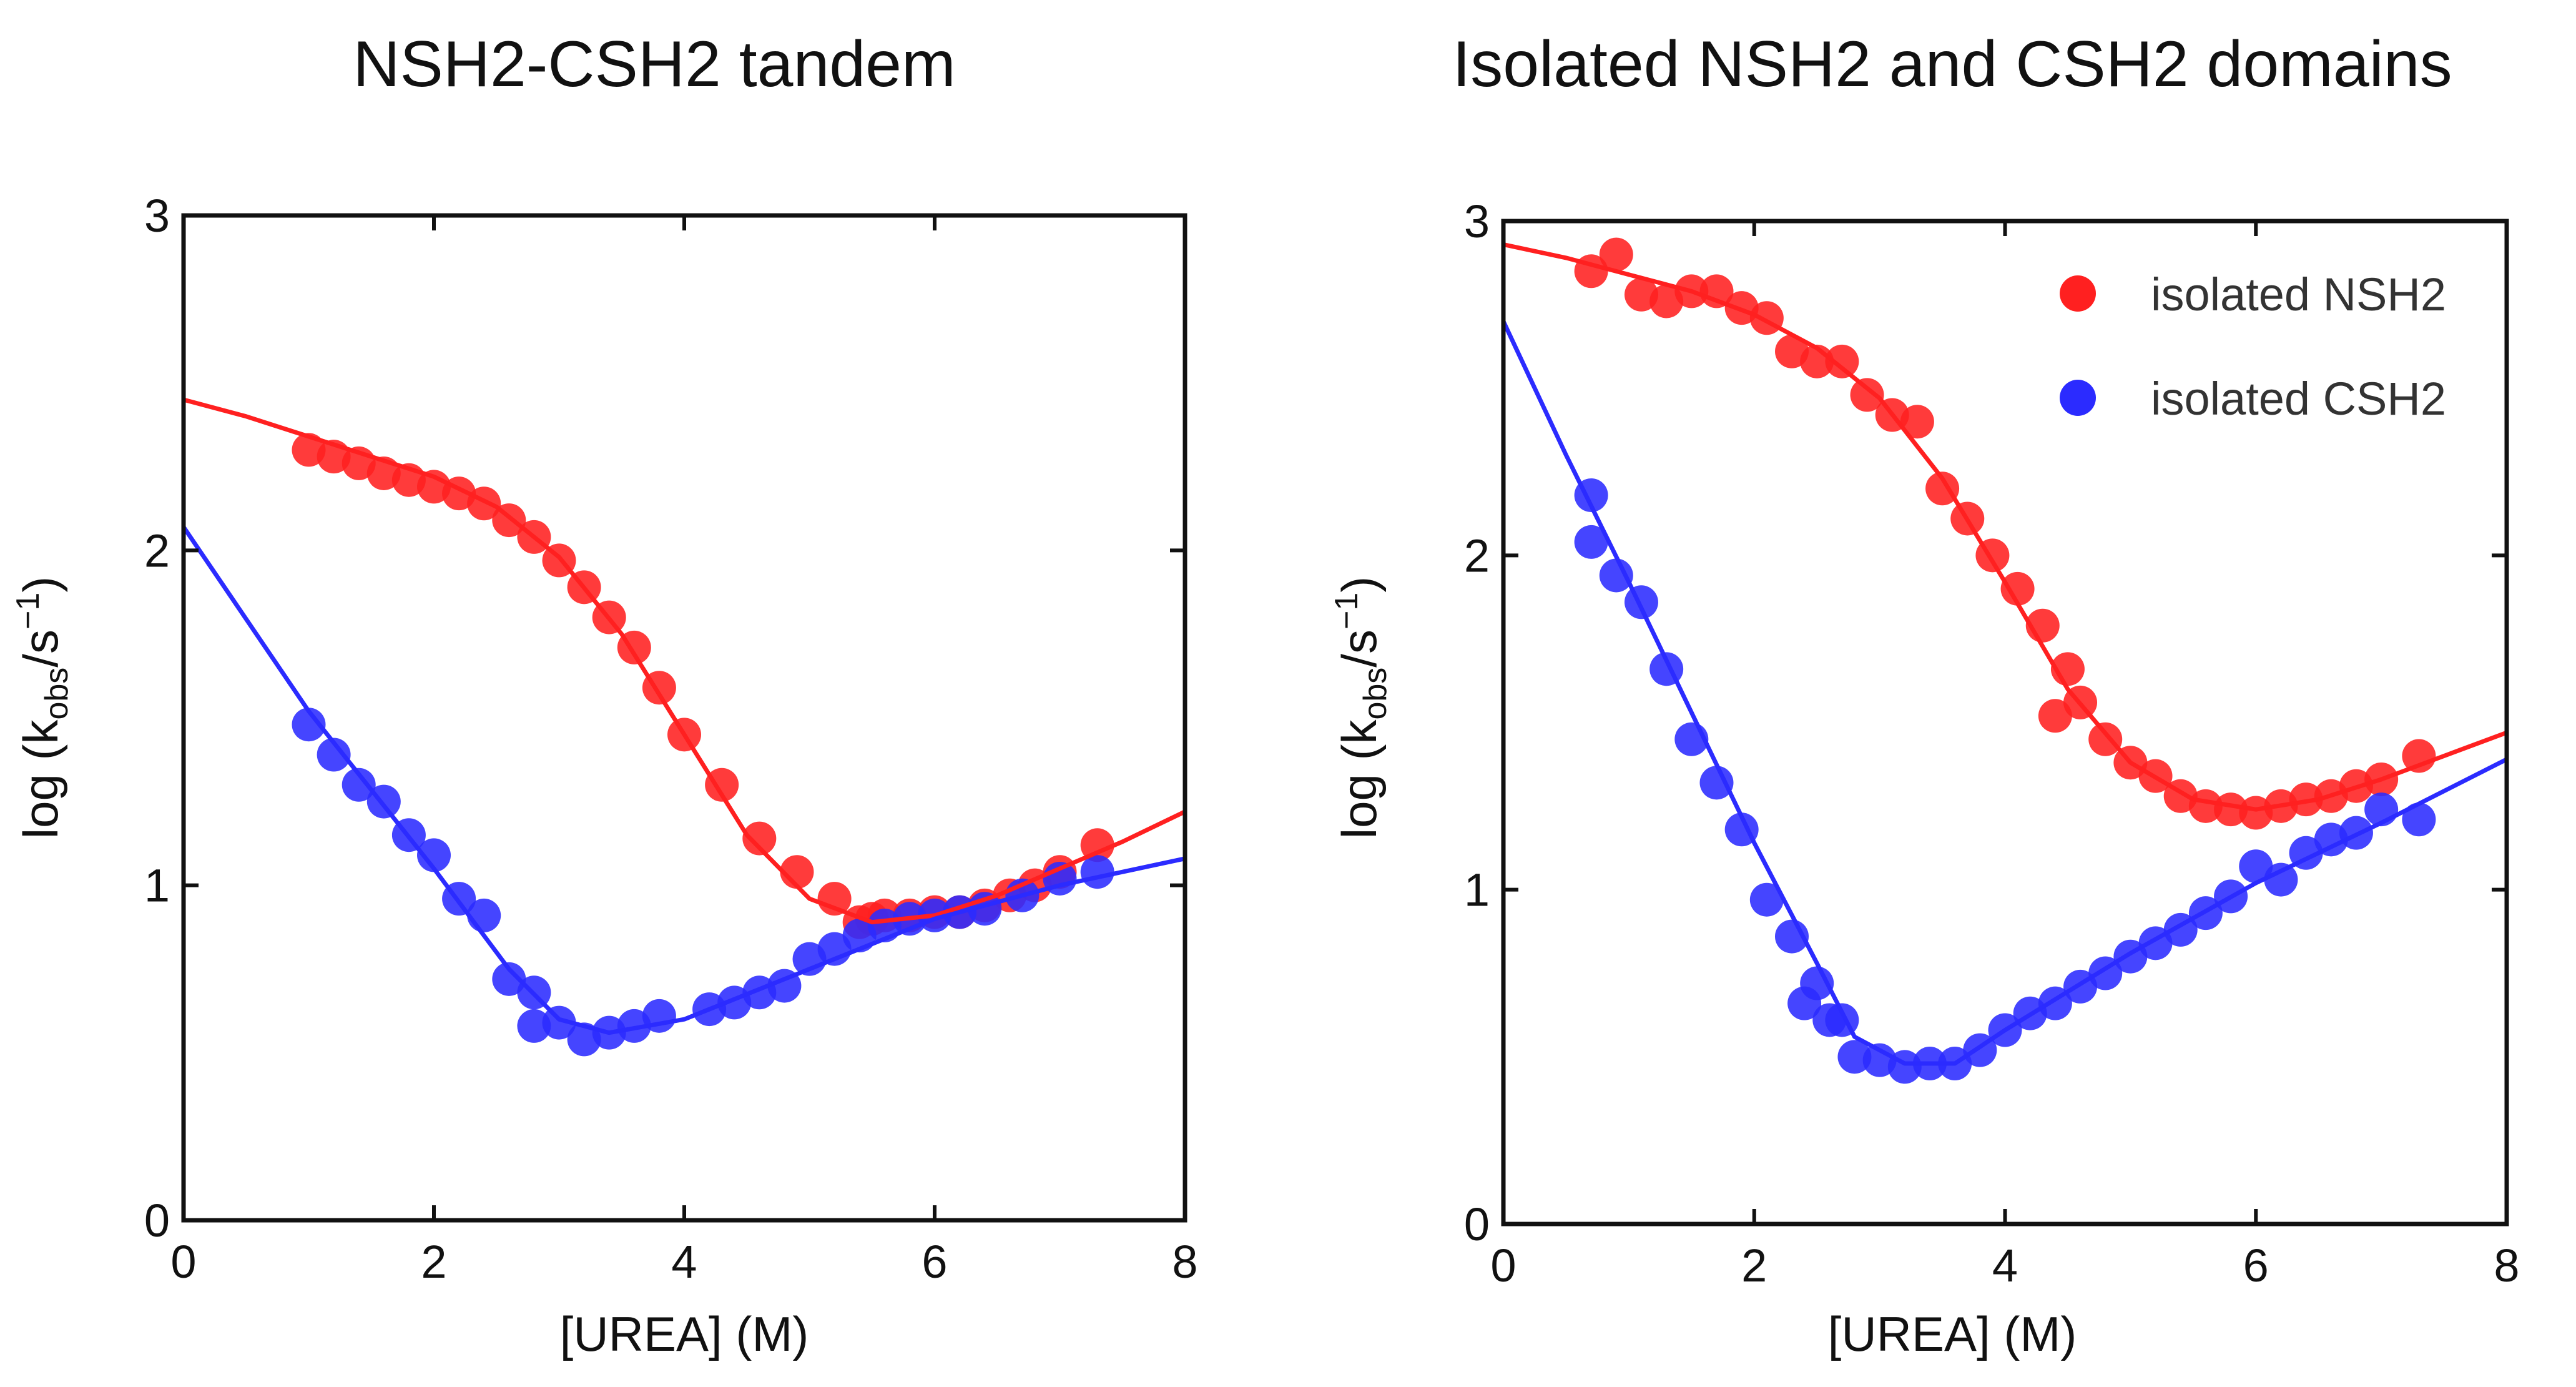 Image resolution: width=2576 pixels, height=1387 pixels. I want to click on chart0-xtick-label-2: 4, so click(684, 1262).